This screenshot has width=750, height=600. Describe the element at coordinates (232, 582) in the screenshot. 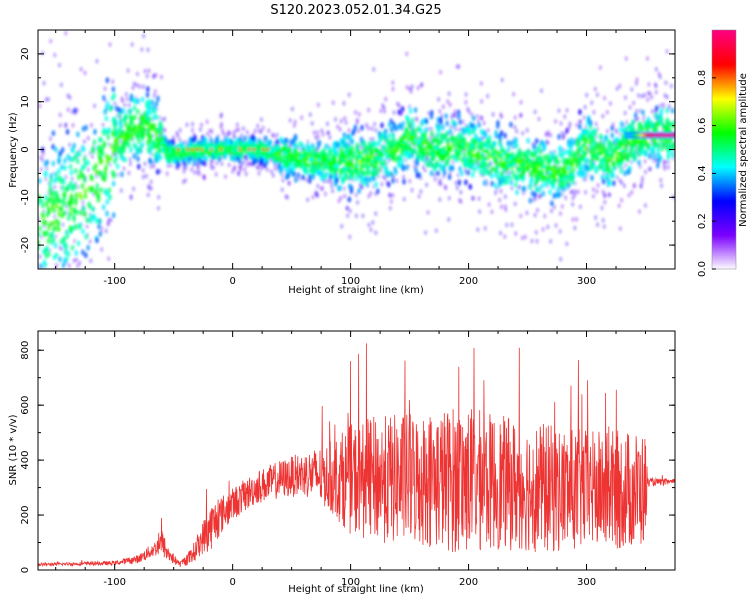

I see `x-tick-label: 0` at that location.